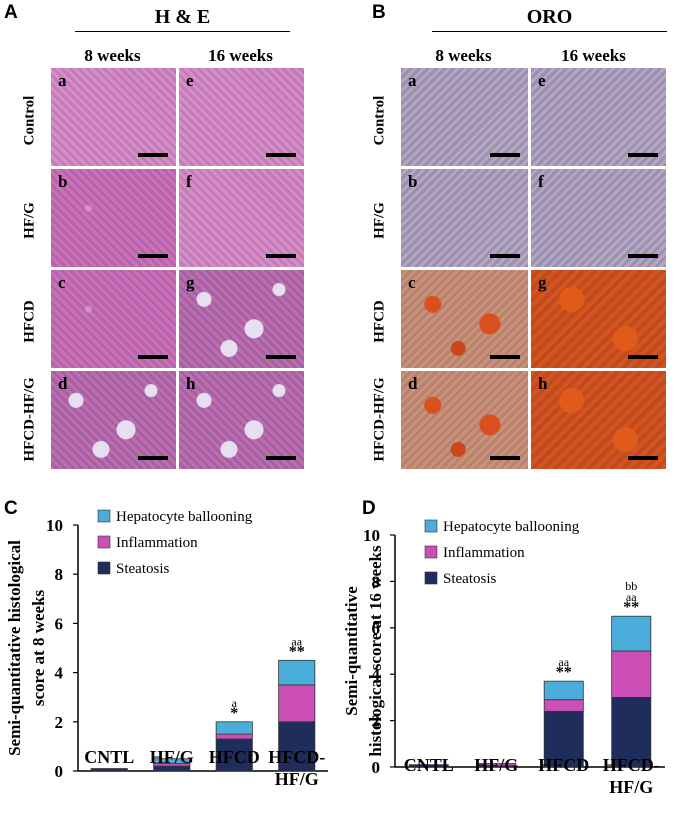 This screenshot has width=685, height=823. What do you see at coordinates (235, 703) in the screenshot?
I see `significance-letter: a` at bounding box center [235, 703].